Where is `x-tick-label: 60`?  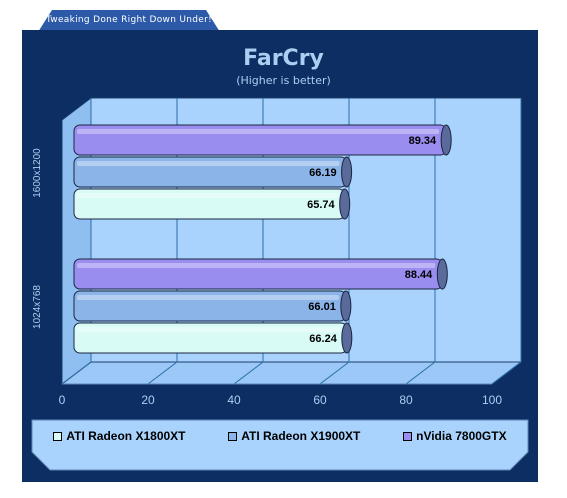 x-tick-label: 60 is located at coordinates (320, 400).